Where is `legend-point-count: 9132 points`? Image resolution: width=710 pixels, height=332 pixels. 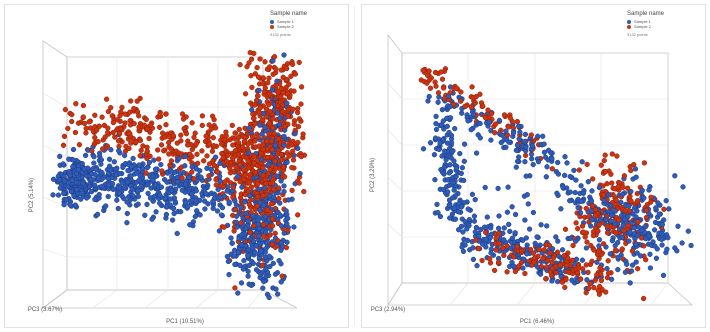 legend-point-count: 9132 points is located at coordinates (637, 34).